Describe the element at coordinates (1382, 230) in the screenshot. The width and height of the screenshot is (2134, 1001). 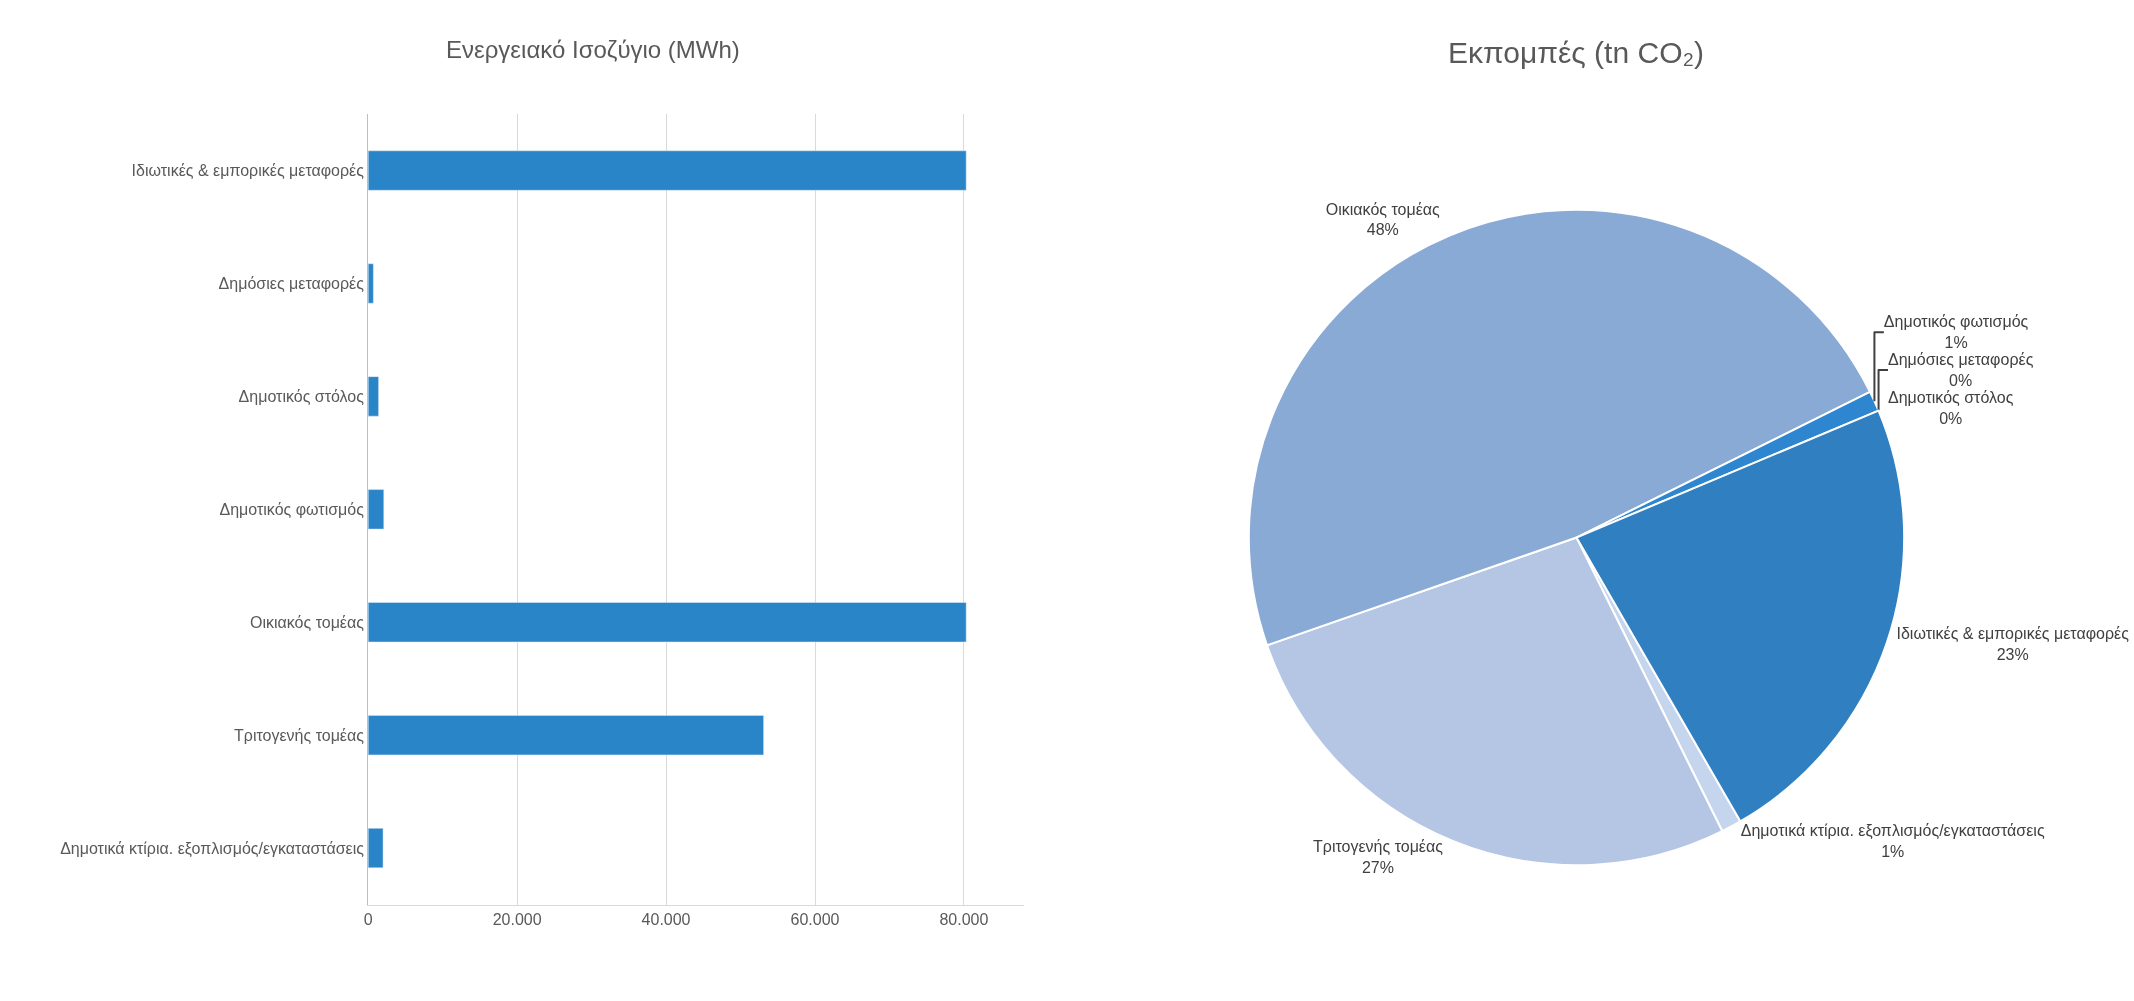
I see `data-label: 48%` at that location.